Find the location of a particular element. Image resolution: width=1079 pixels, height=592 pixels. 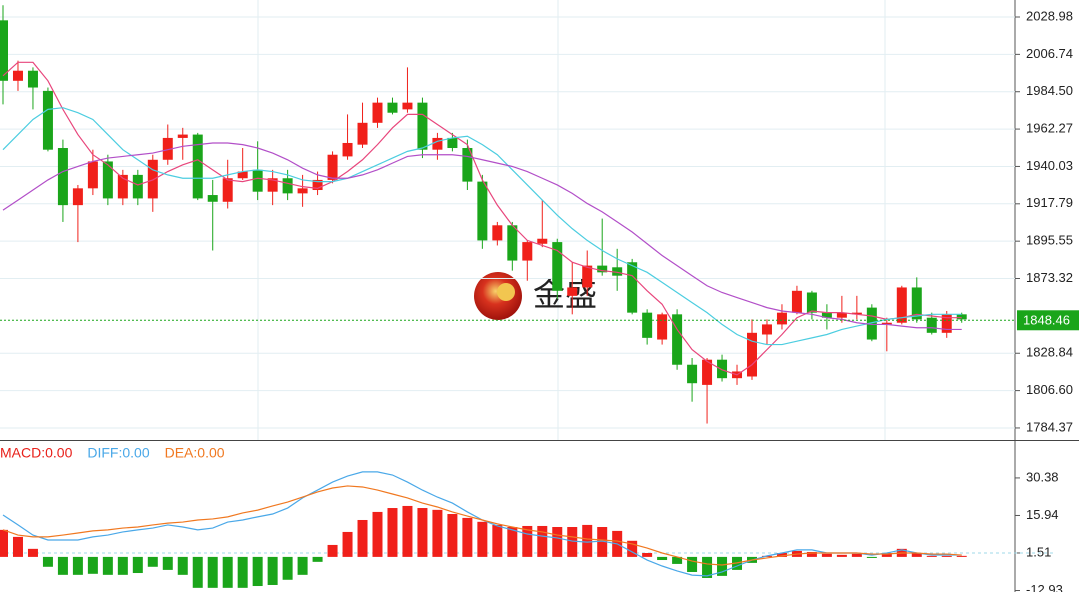

y-tick-label: 15.94 is located at coordinates (1042, 514).